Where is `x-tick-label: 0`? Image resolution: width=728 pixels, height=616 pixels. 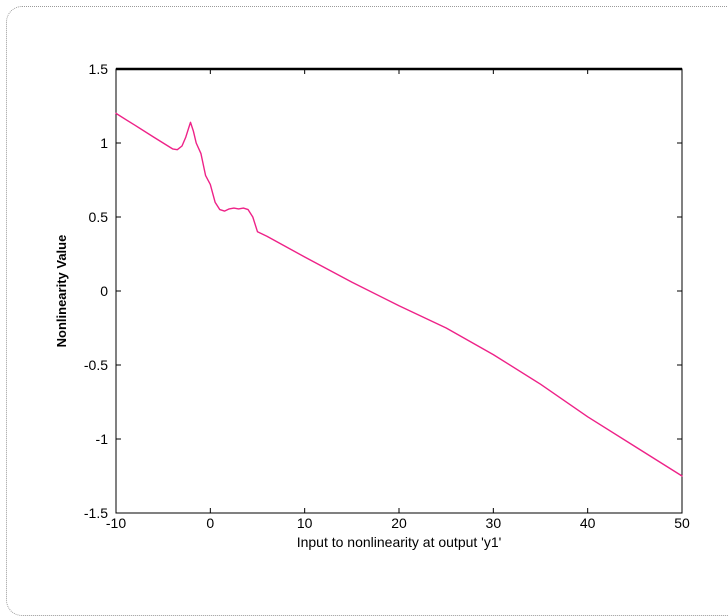 x-tick-label: 0 is located at coordinates (210, 523).